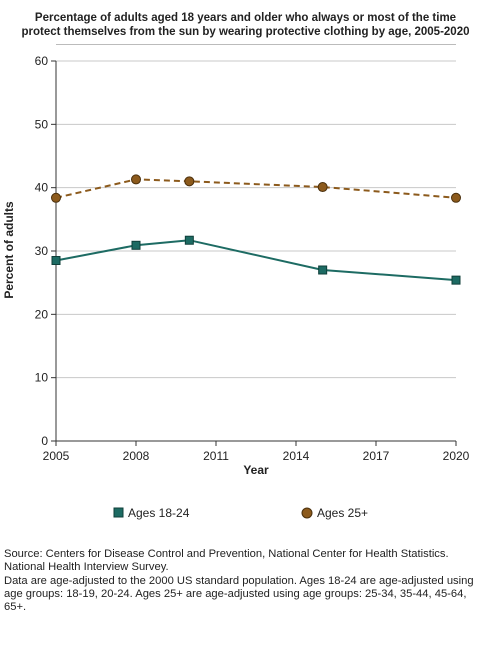  I want to click on y-tick-label: 10, so click(42, 378).